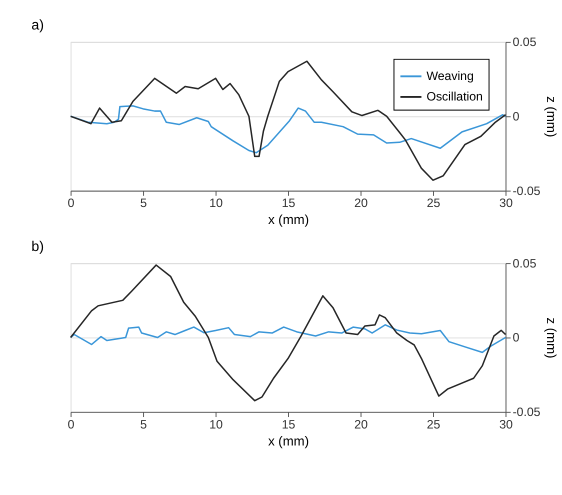 The image size is (562, 495). What do you see at coordinates (454, 97) in the screenshot?
I see `legend-label: Oscillation` at bounding box center [454, 97].